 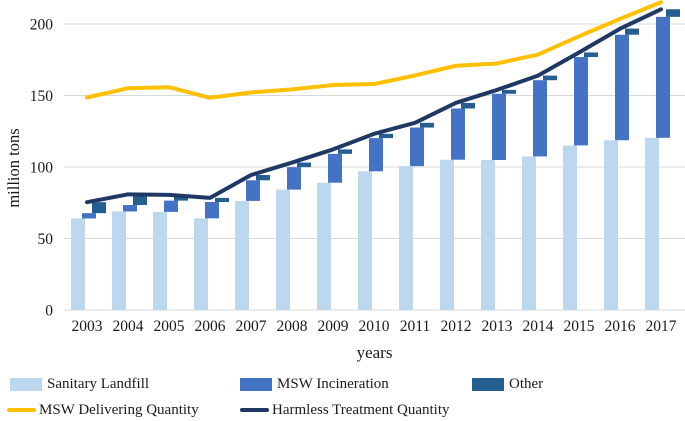 I want to click on x-tick-label: 2005, so click(x=169, y=326).